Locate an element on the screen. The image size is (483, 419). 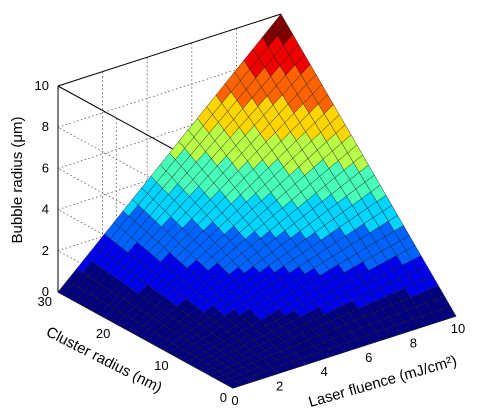
x-tick-label: 6 is located at coordinates (368, 357).